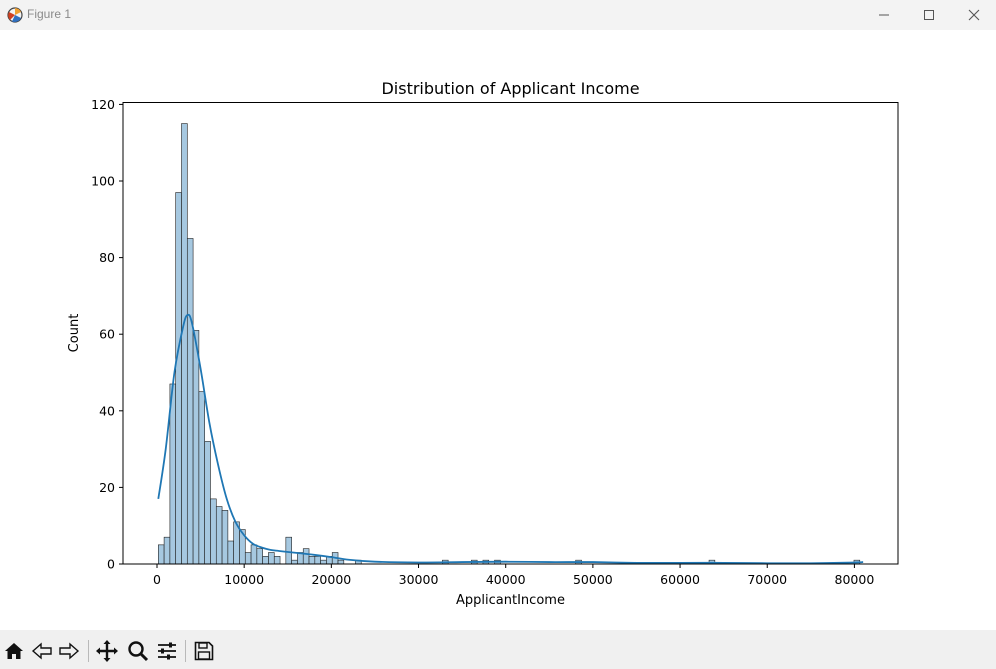 The image size is (996, 669). What do you see at coordinates (107, 257) in the screenshot?
I see `y-tick-label: 80` at bounding box center [107, 257].